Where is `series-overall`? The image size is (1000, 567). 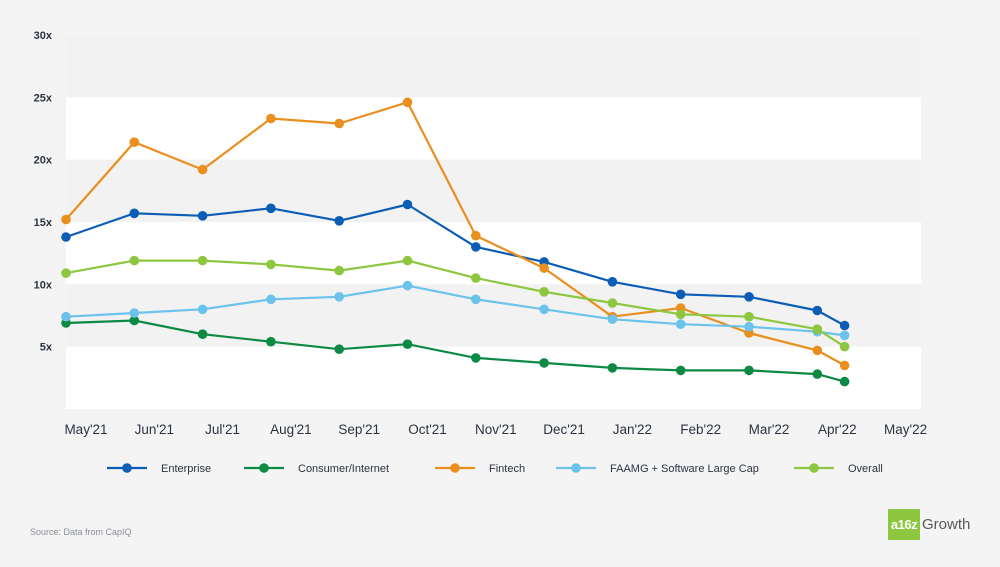
series-overall is located at coordinates (455, 303).